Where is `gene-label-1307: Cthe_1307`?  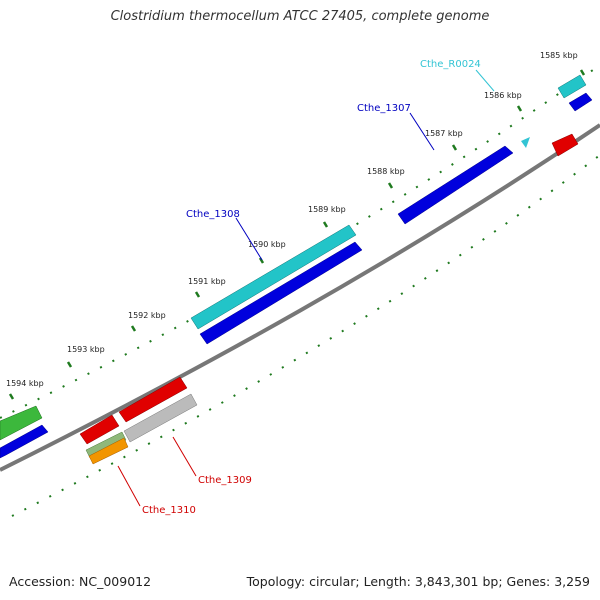 gene-label-1307: Cthe_1307 is located at coordinates (384, 108).